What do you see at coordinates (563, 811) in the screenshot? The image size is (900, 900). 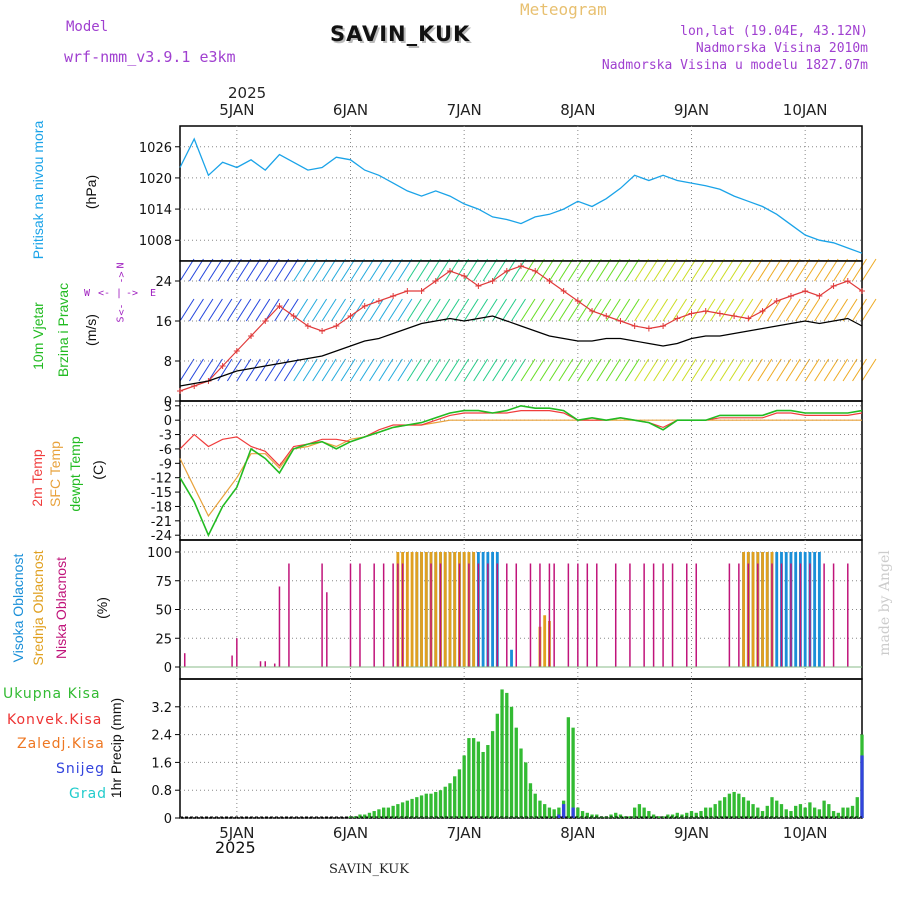 I see `precip-snow-bar` at bounding box center [563, 811].